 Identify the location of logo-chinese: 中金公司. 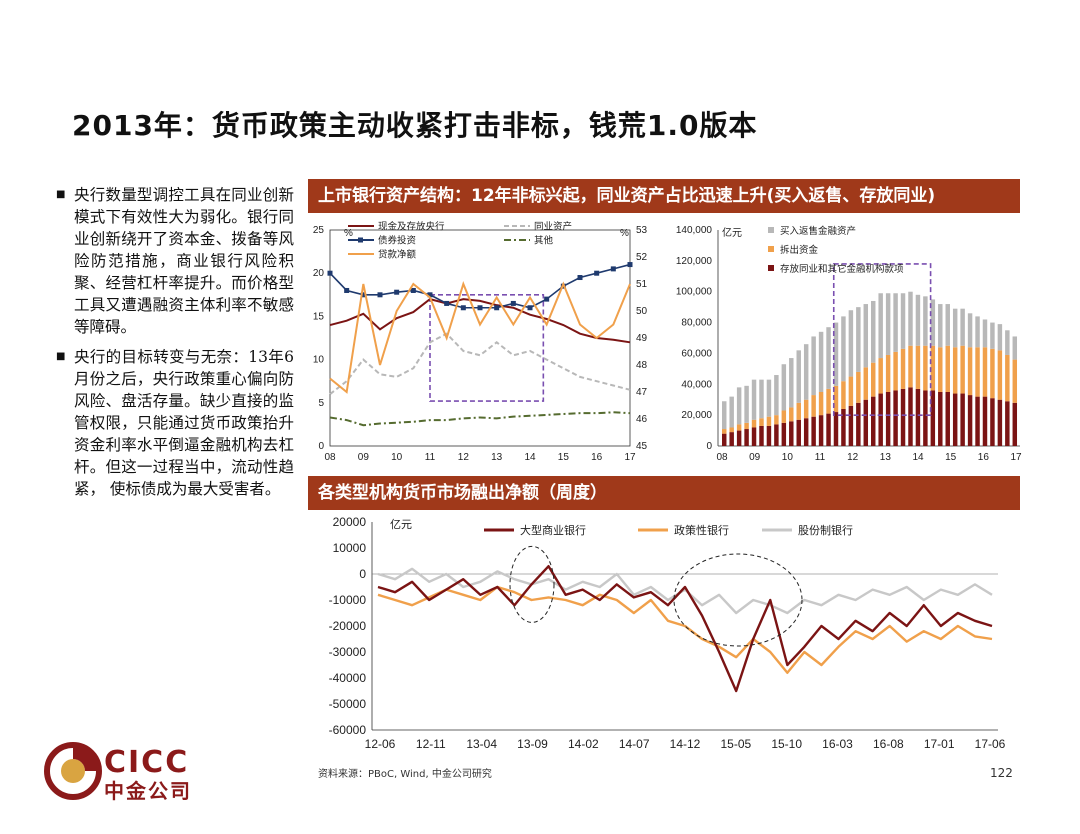
(148, 791).